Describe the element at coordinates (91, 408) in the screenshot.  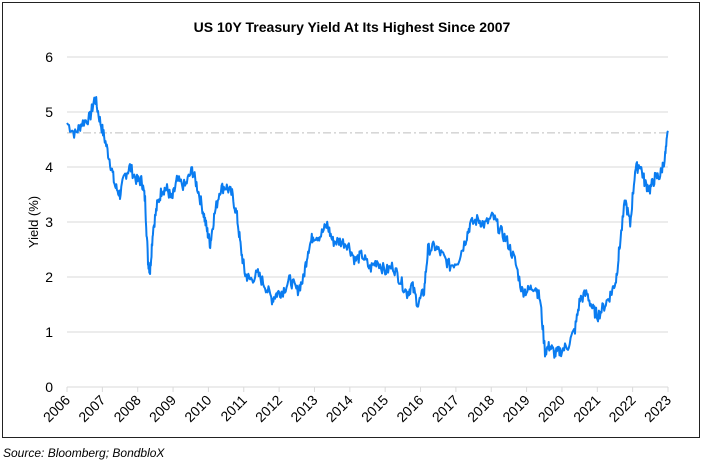
I see `x-tick-label: 2007` at that location.